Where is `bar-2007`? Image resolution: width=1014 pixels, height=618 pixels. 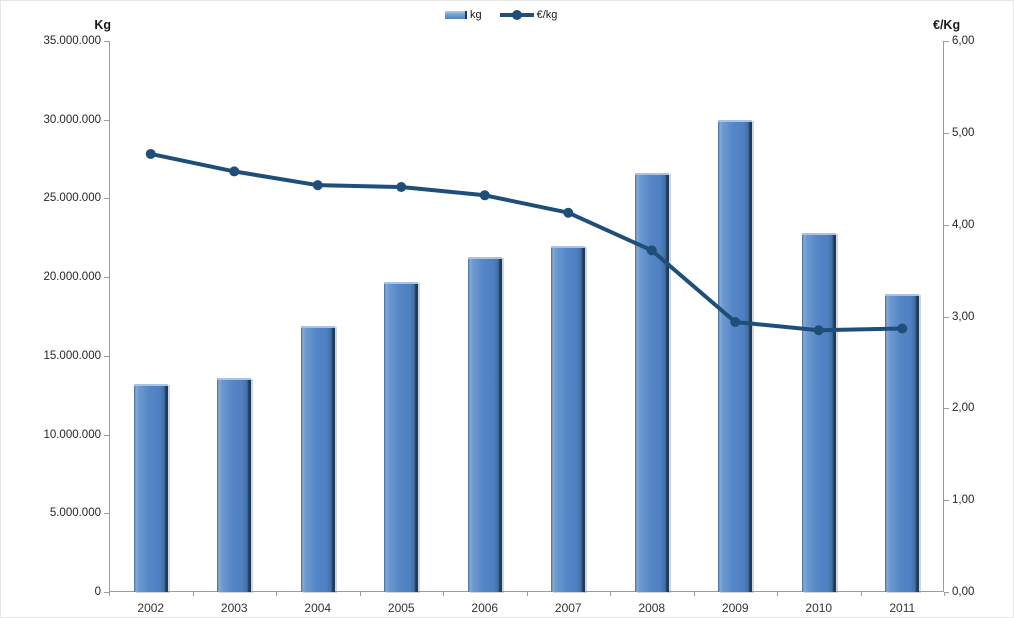 bar-2007 is located at coordinates (568, 418).